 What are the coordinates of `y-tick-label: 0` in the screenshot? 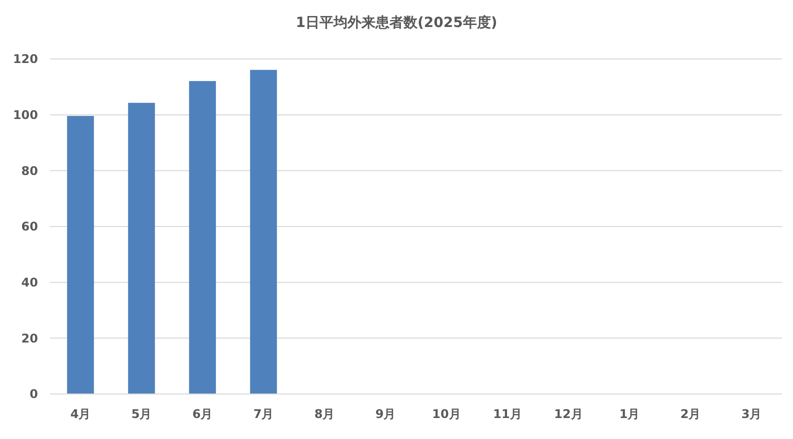 It's located at (34, 394).